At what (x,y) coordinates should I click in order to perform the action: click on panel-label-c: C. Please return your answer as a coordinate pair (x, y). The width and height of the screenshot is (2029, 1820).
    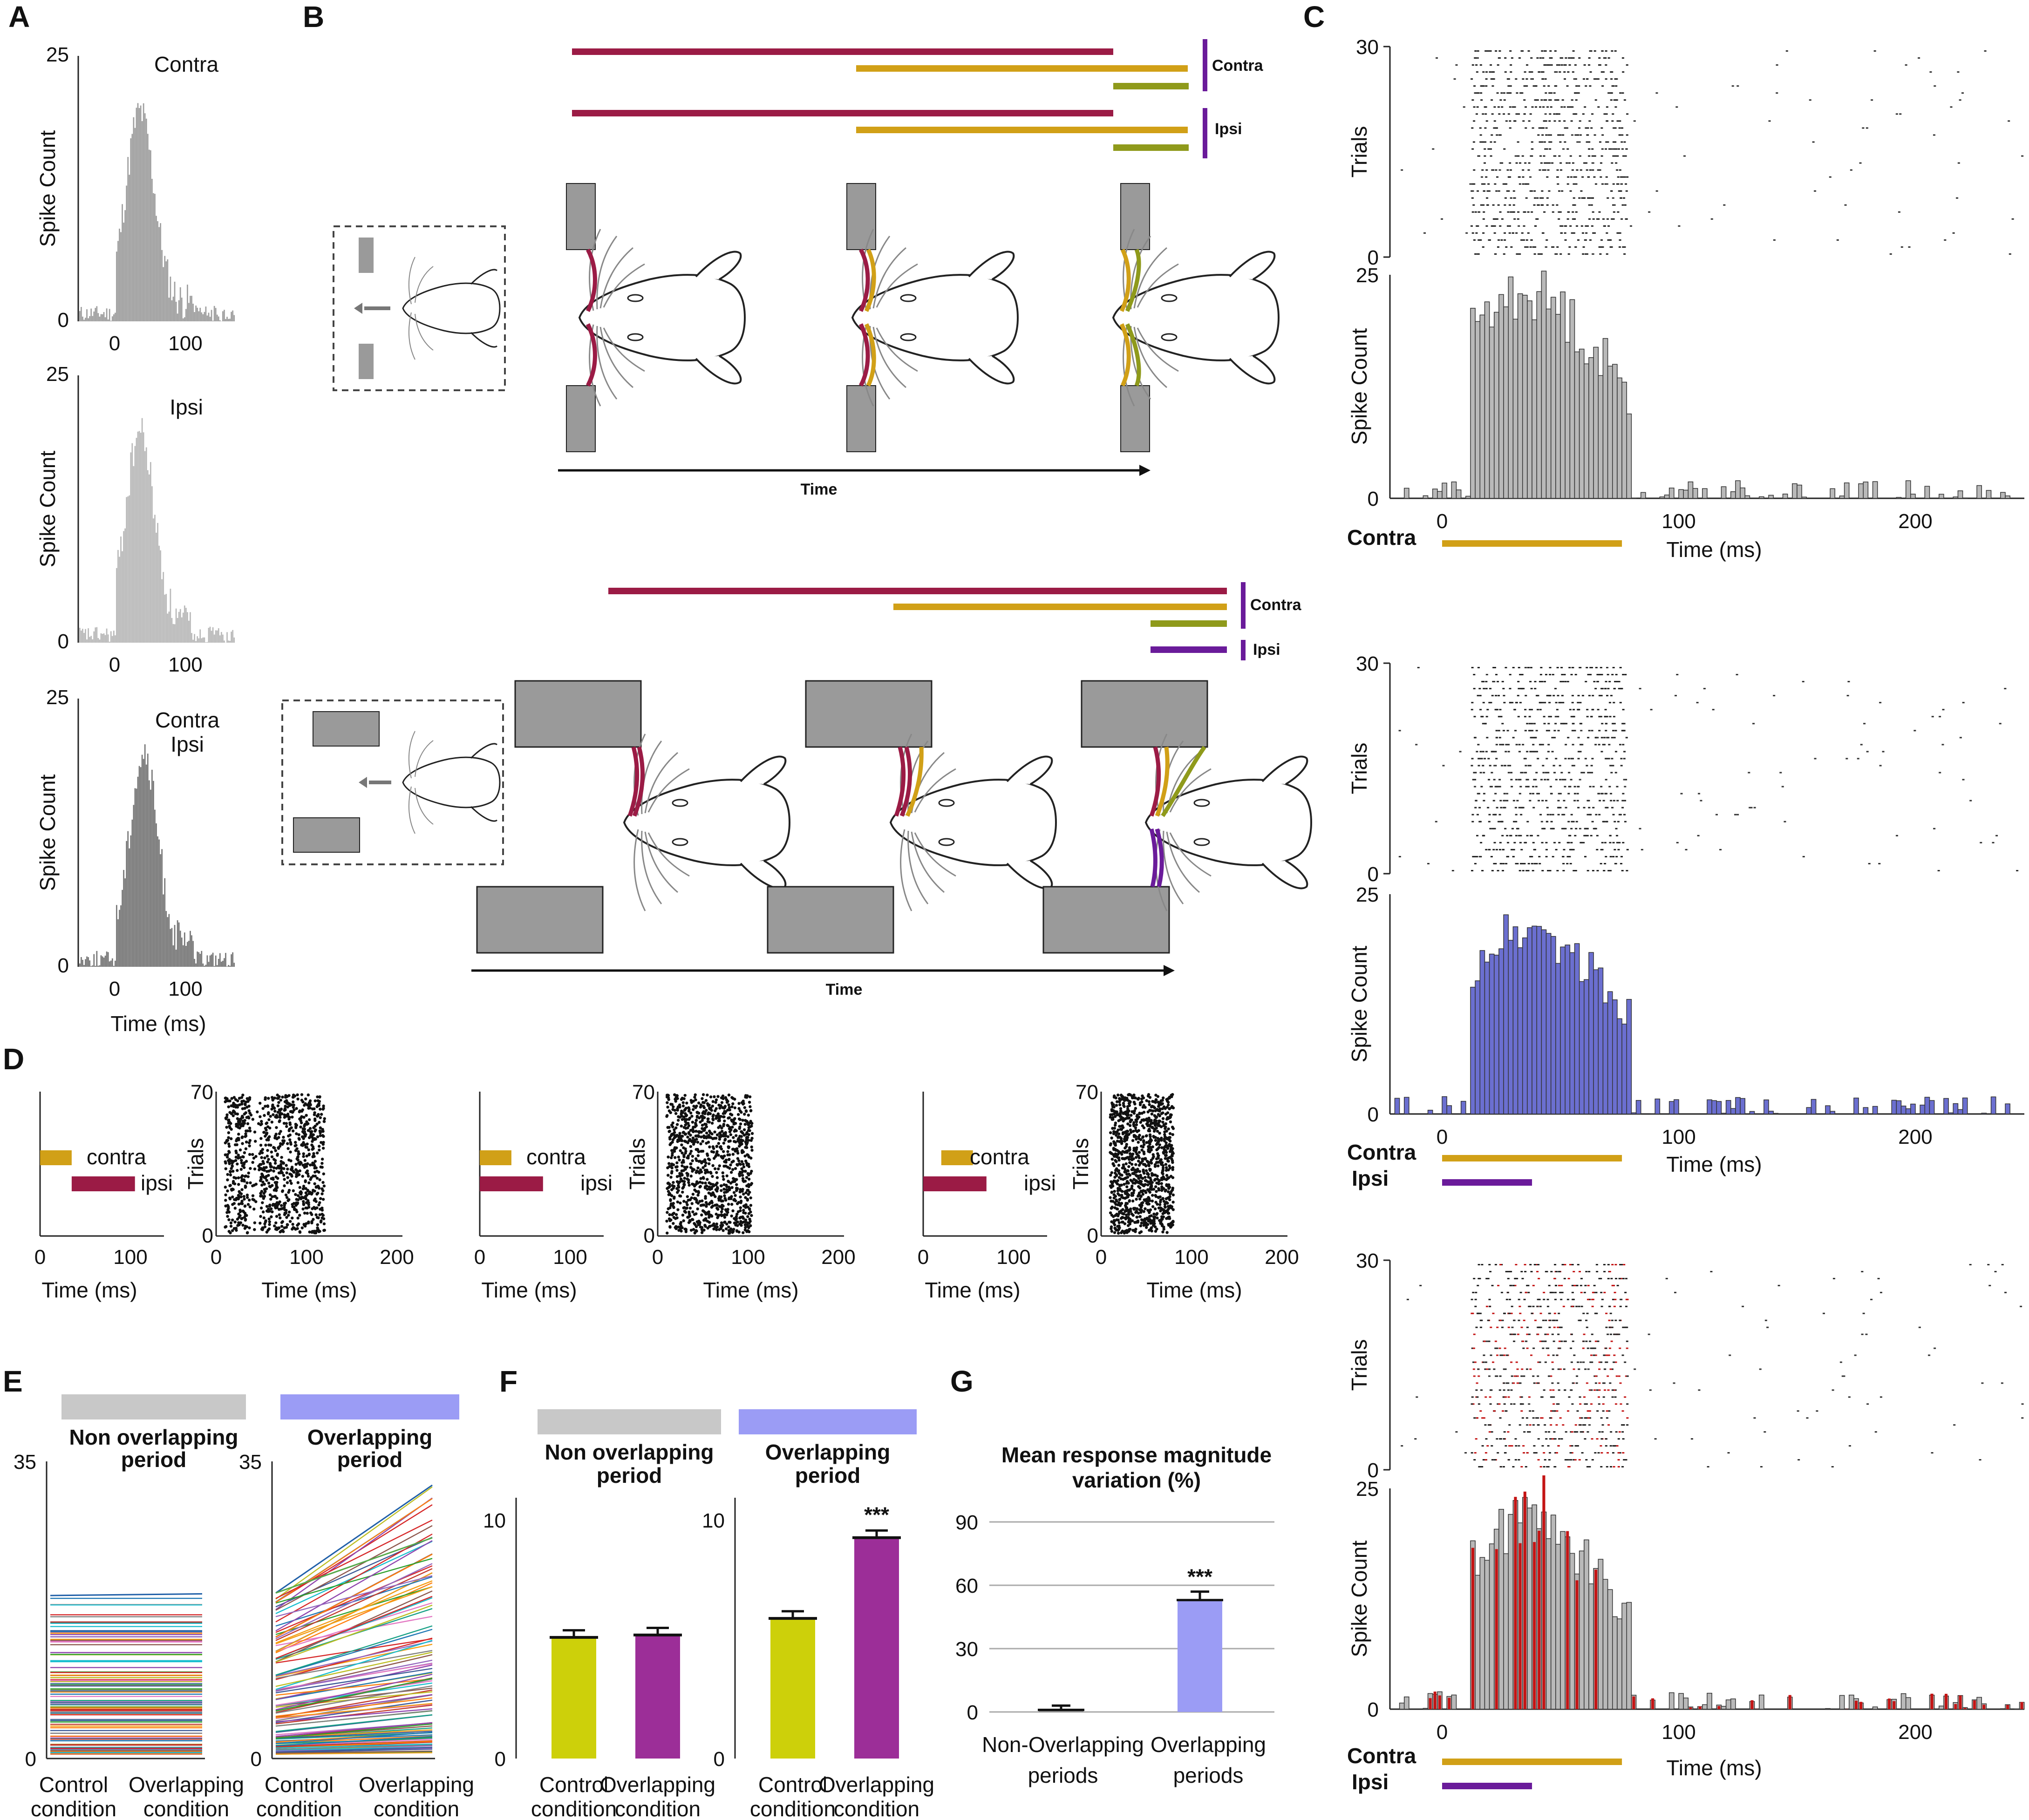
    Looking at the image, I should click on (1314, 17).